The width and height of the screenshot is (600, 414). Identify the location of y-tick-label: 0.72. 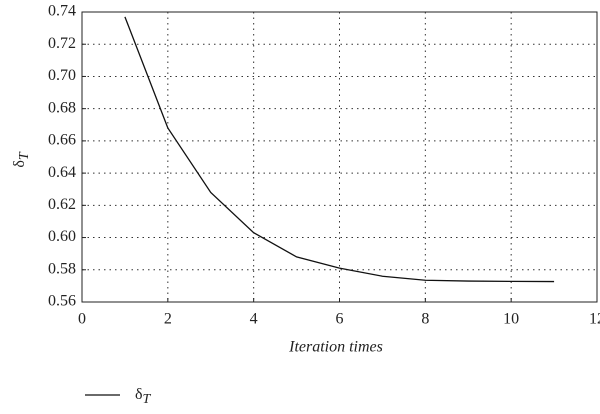
(62, 43).